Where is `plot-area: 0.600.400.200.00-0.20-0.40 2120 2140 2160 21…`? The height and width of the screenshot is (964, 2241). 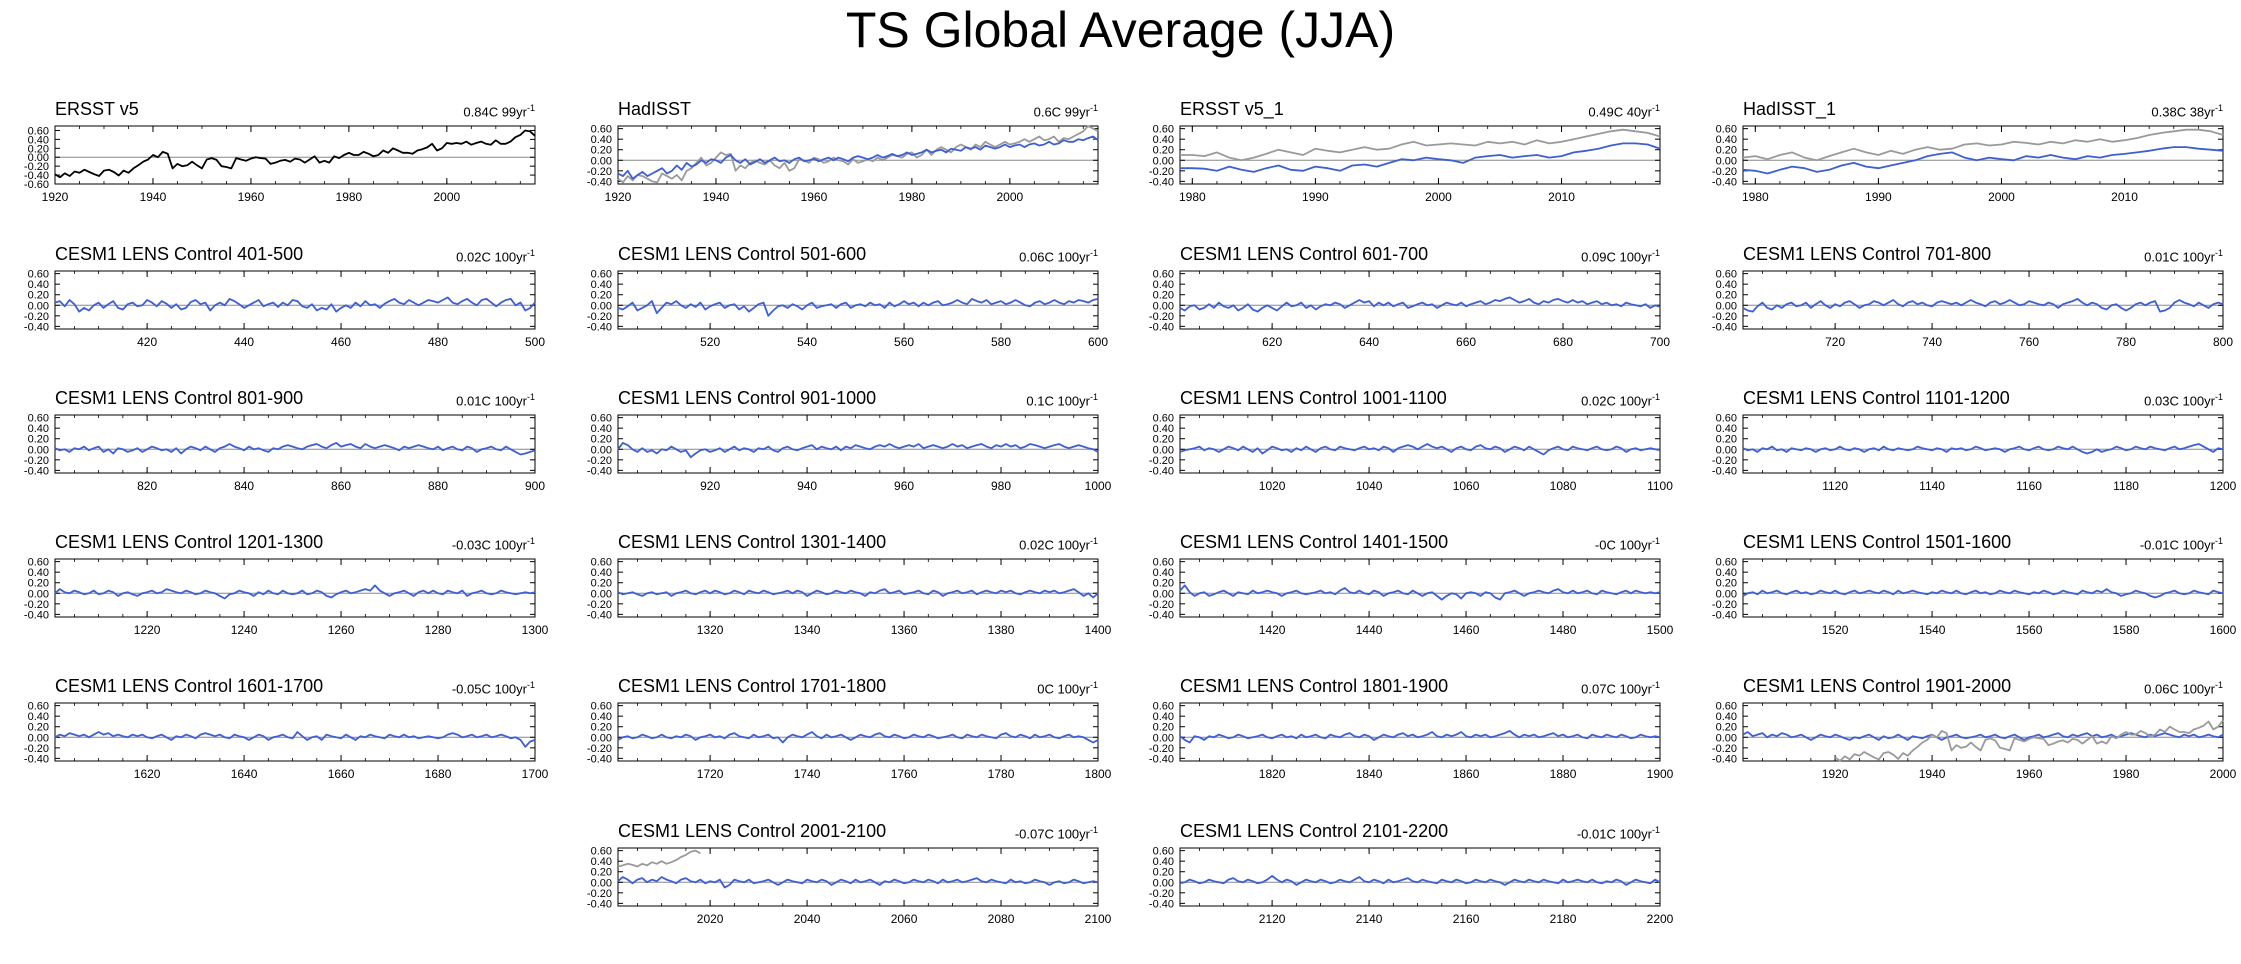
plot-area: 0.600.400.200.00-0.20-0.40 2120 2140 2160 21… is located at coordinates (1411, 886).